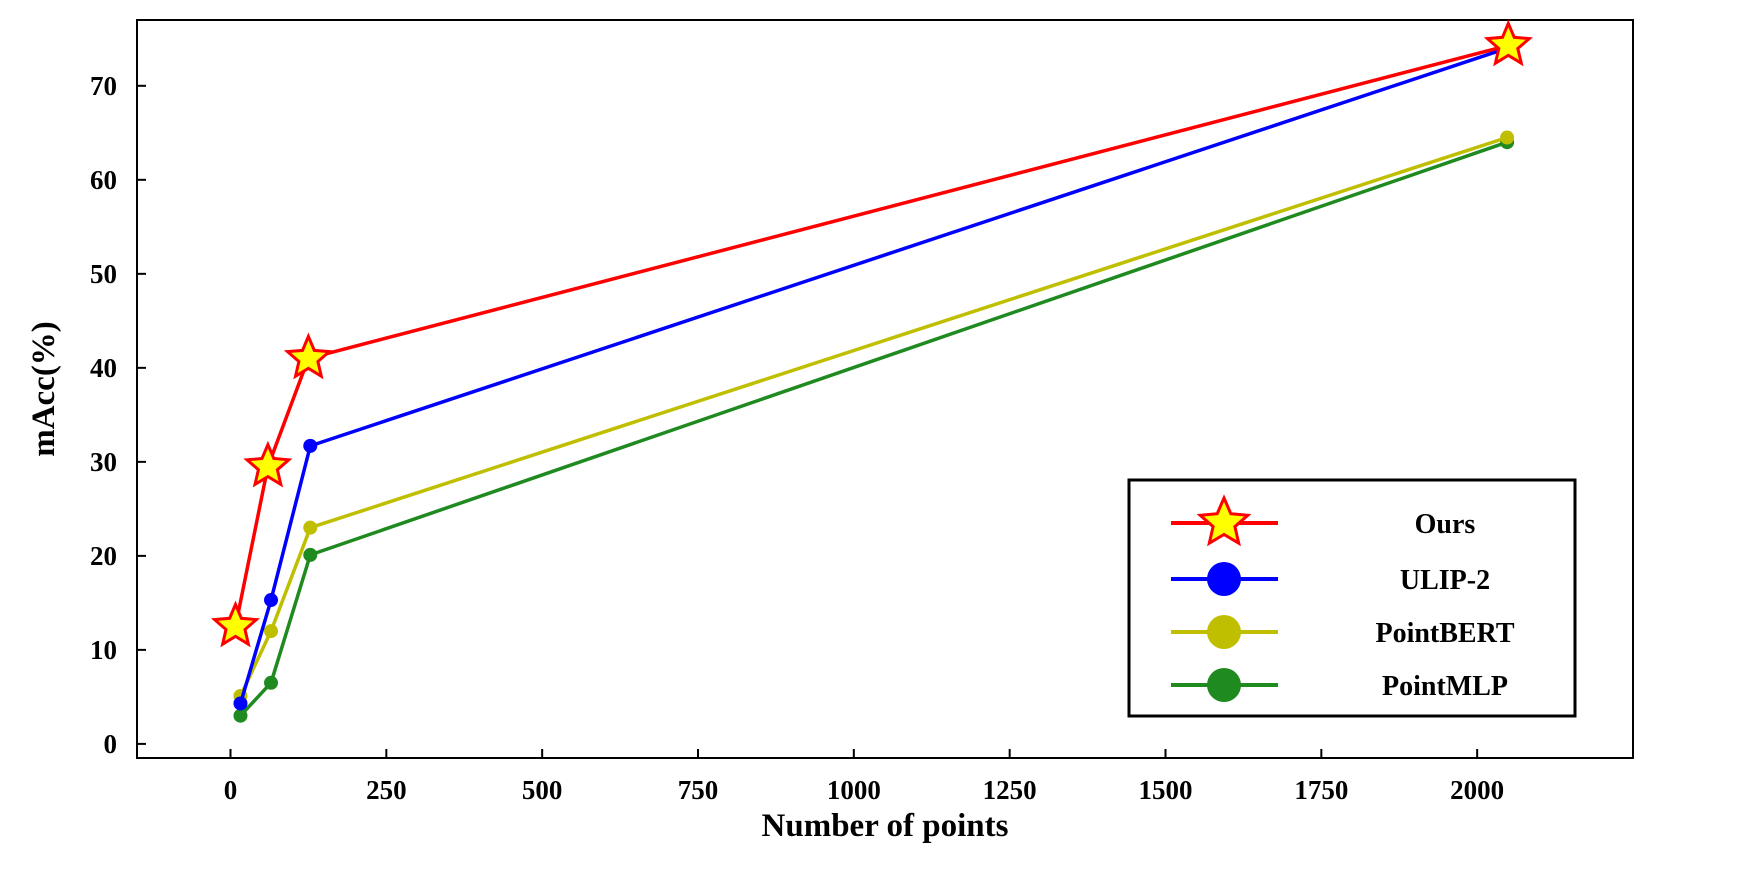 Image resolution: width=1743 pixels, height=878 pixels. Describe the element at coordinates (1323, 520) in the screenshot. I see `legend-item-ours: Ours` at that location.